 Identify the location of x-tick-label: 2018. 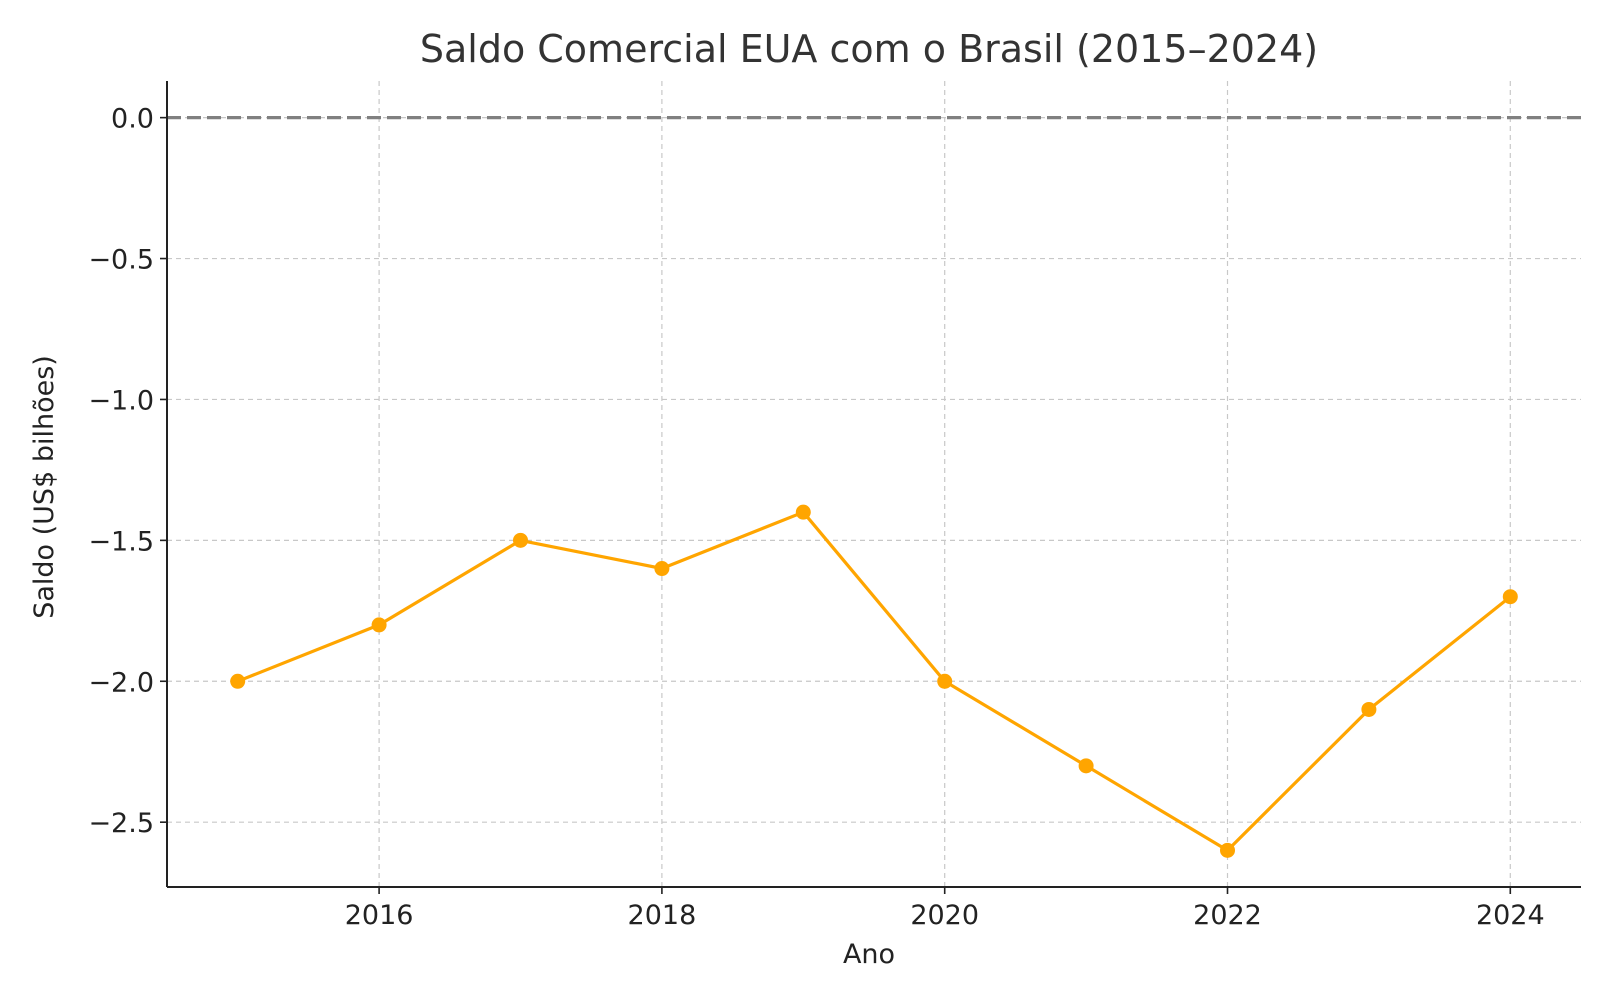
(662, 915).